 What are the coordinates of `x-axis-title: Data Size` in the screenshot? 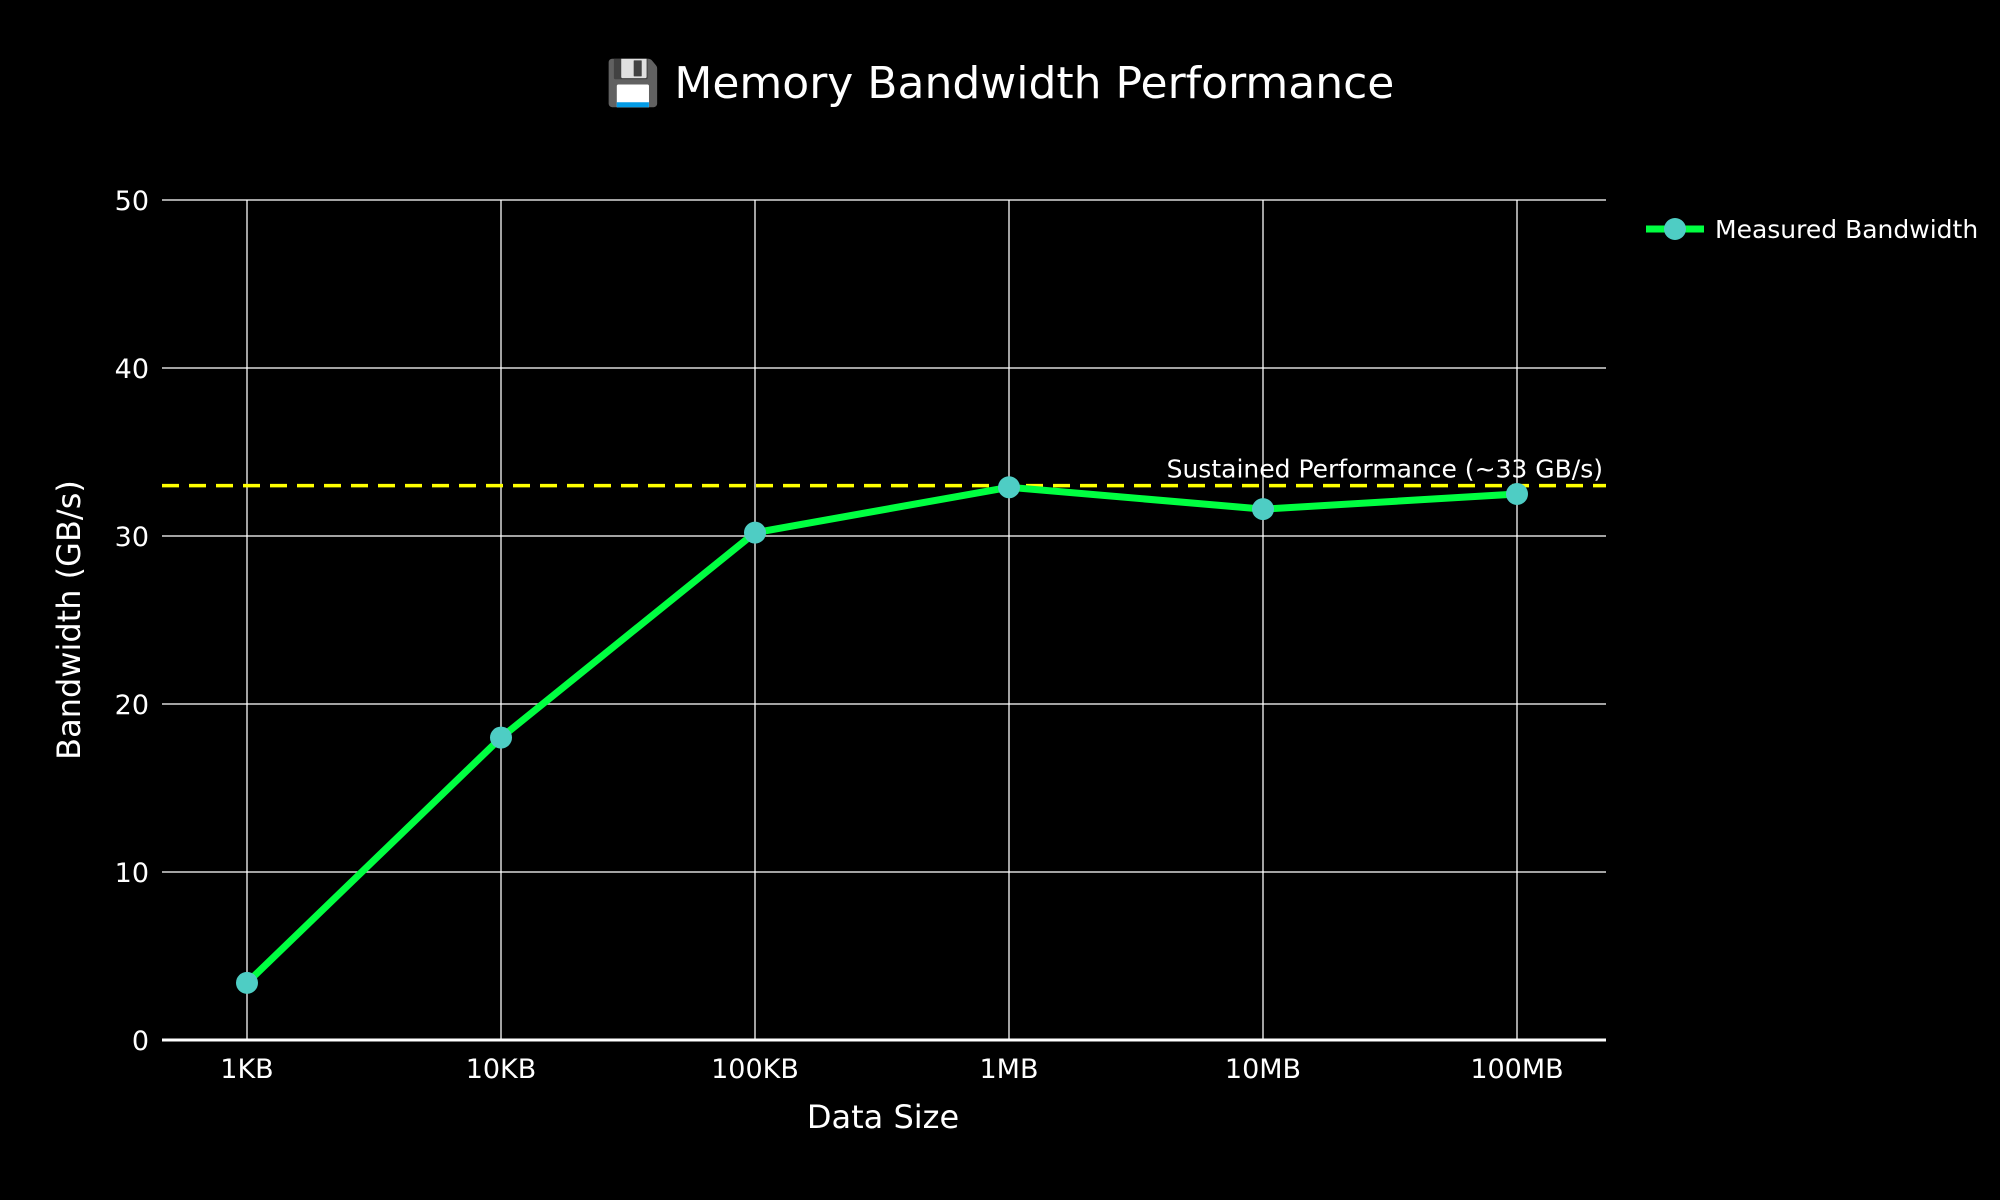 It's located at (883, 1117).